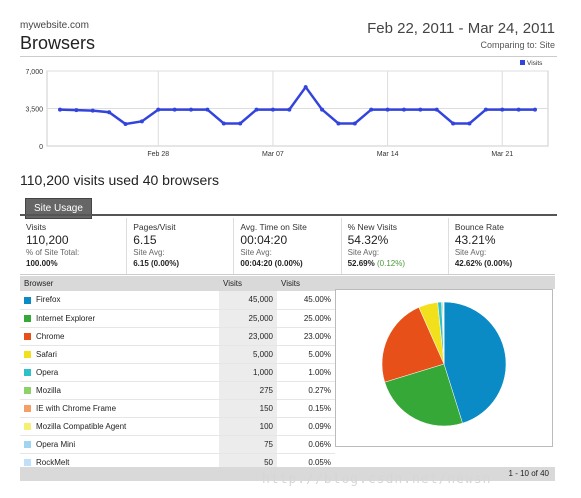 Image resolution: width=581 pixels, height=498 pixels. I want to click on y-tick-label: 3,500, so click(34, 110).